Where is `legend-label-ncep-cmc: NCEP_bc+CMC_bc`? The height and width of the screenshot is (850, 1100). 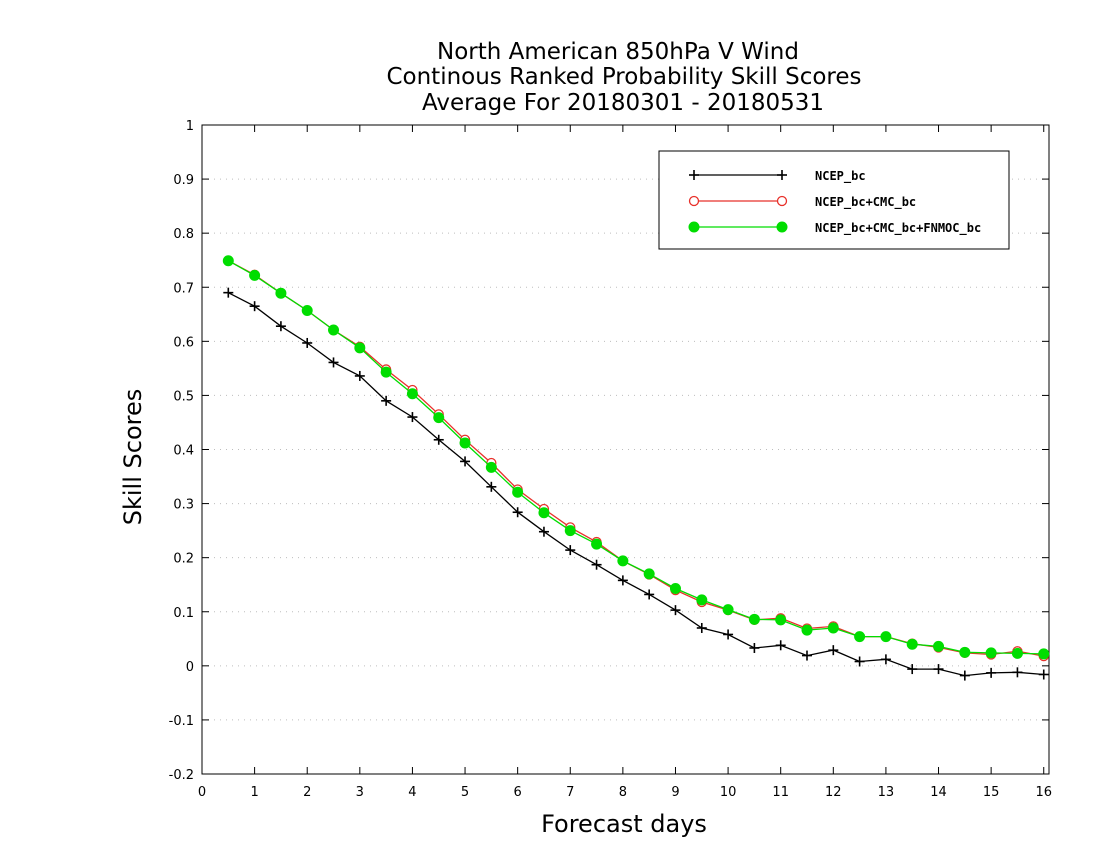 legend-label-ncep-cmc: NCEP_bc+CMC_bc is located at coordinates (865, 202).